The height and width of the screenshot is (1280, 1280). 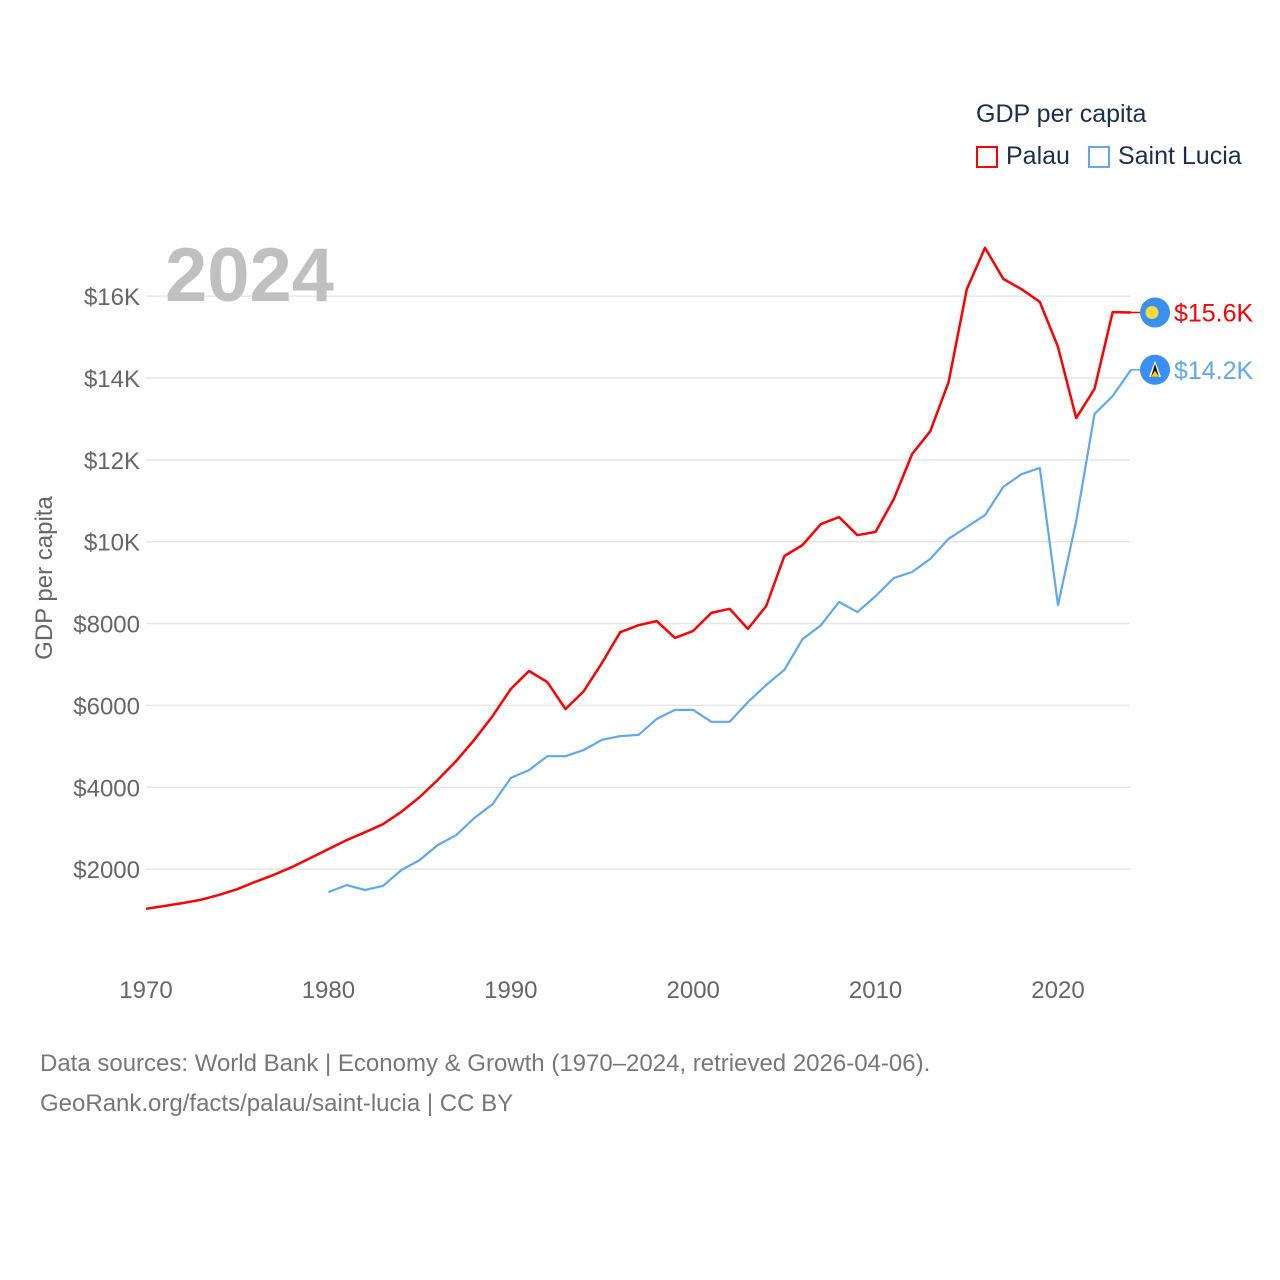 I want to click on legend-item-palau: Palau, so click(x=1023, y=156).